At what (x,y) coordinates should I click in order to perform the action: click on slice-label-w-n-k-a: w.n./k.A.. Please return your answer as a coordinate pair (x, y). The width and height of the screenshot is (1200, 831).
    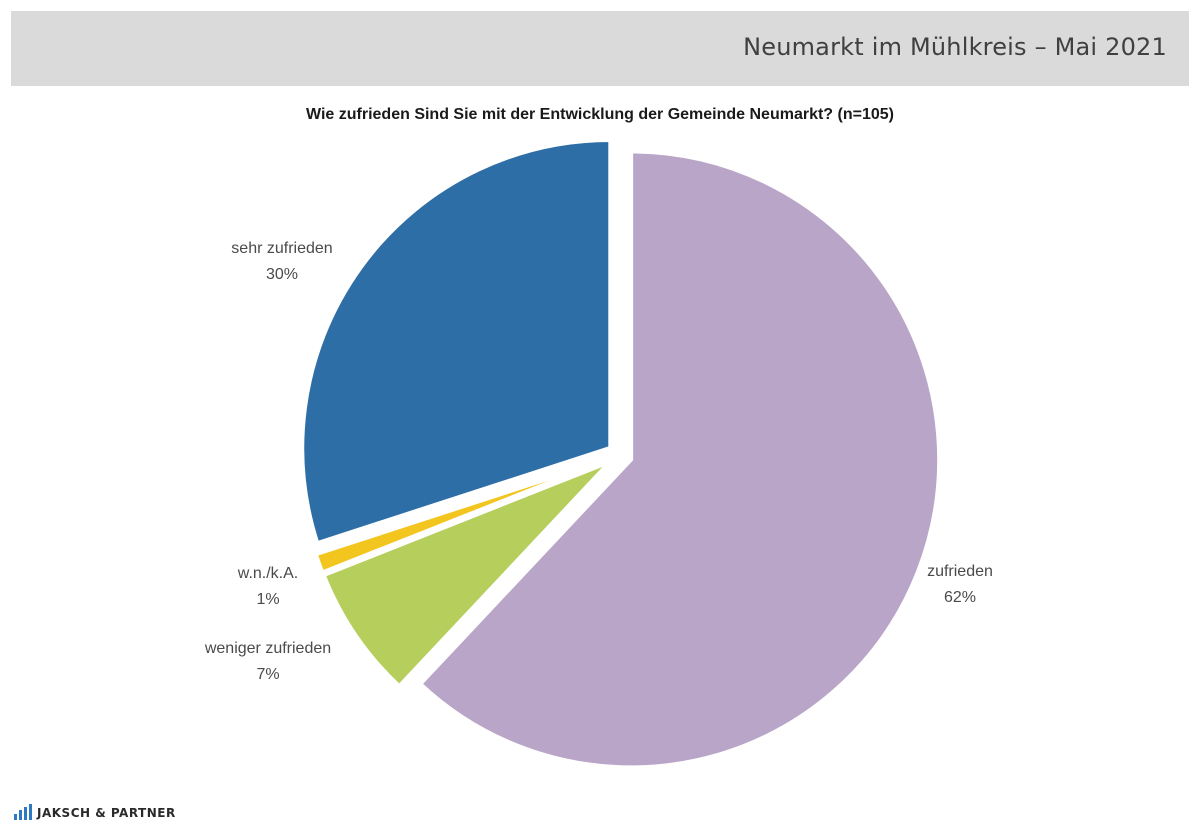
    Looking at the image, I should click on (267, 573).